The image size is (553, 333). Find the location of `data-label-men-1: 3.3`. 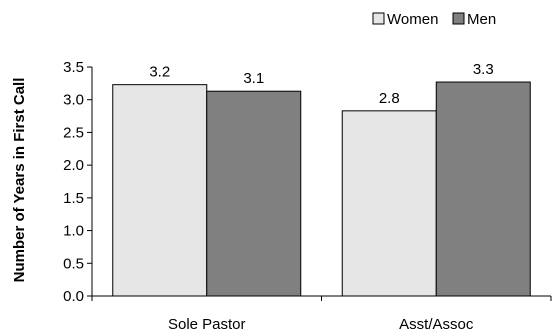

data-label-men-1: 3.3 is located at coordinates (483, 69).